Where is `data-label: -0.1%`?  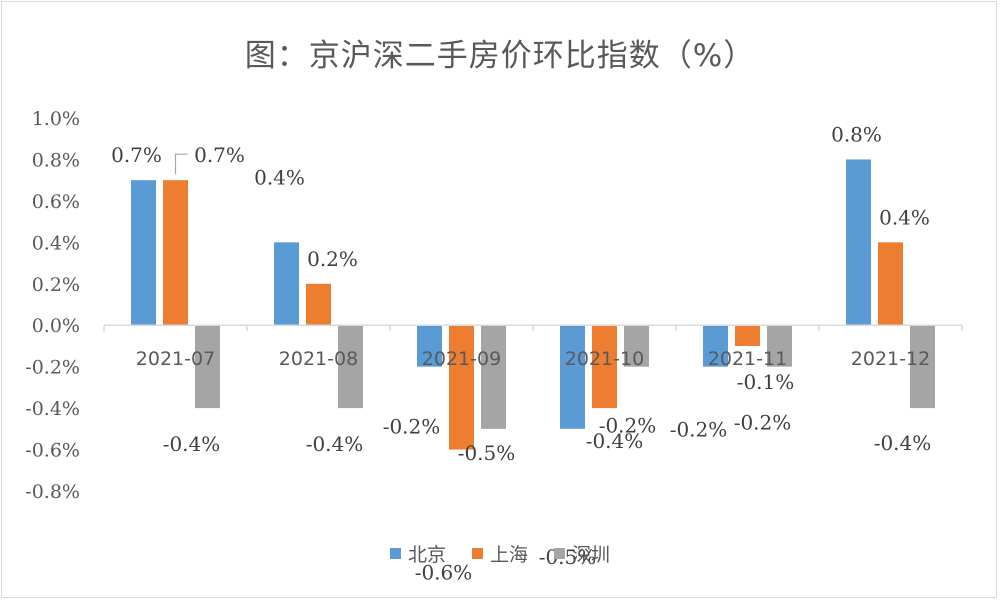 data-label: -0.1% is located at coordinates (766, 382).